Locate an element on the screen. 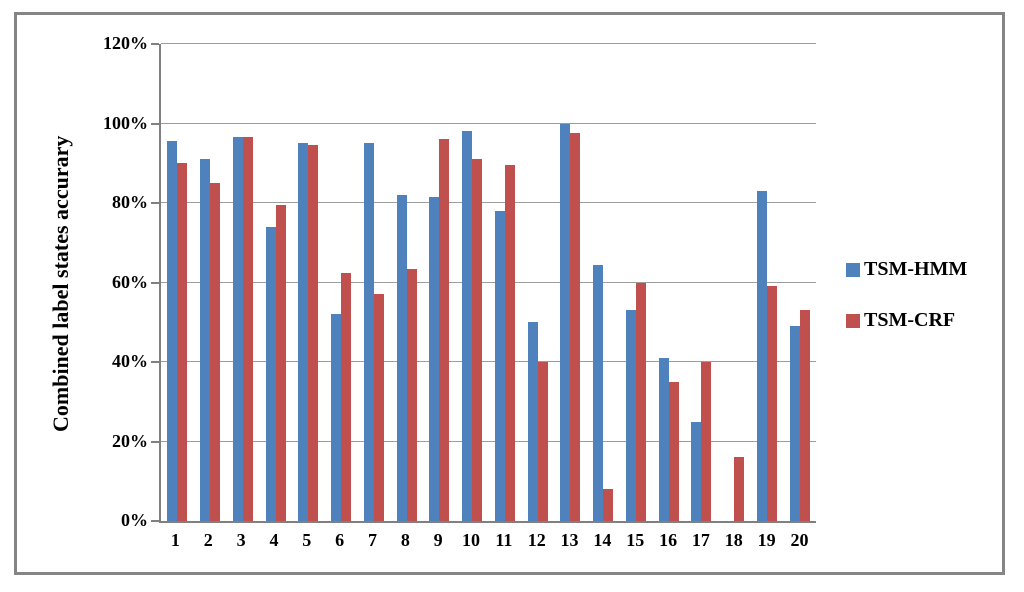 The image size is (1024, 592). x-tick-label: 17 is located at coordinates (700, 540).